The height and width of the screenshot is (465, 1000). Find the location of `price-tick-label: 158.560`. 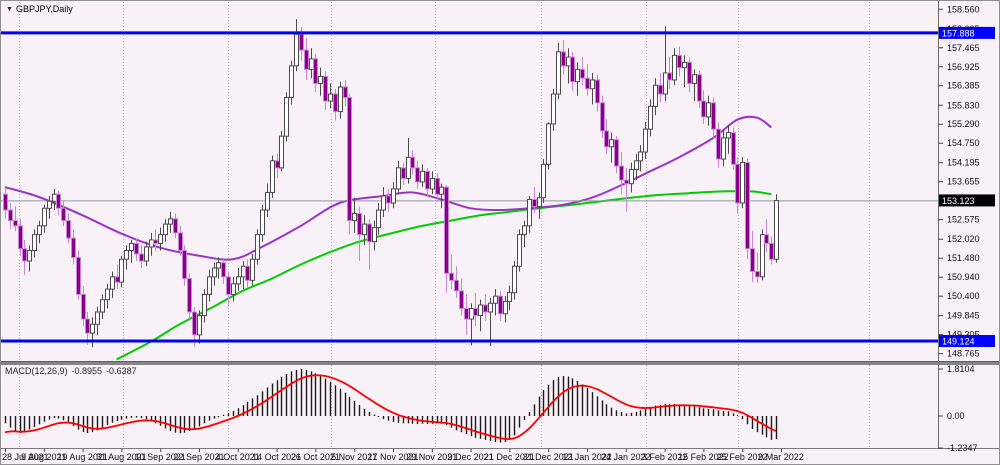

price-tick-label: 158.560 is located at coordinates (963, 9).